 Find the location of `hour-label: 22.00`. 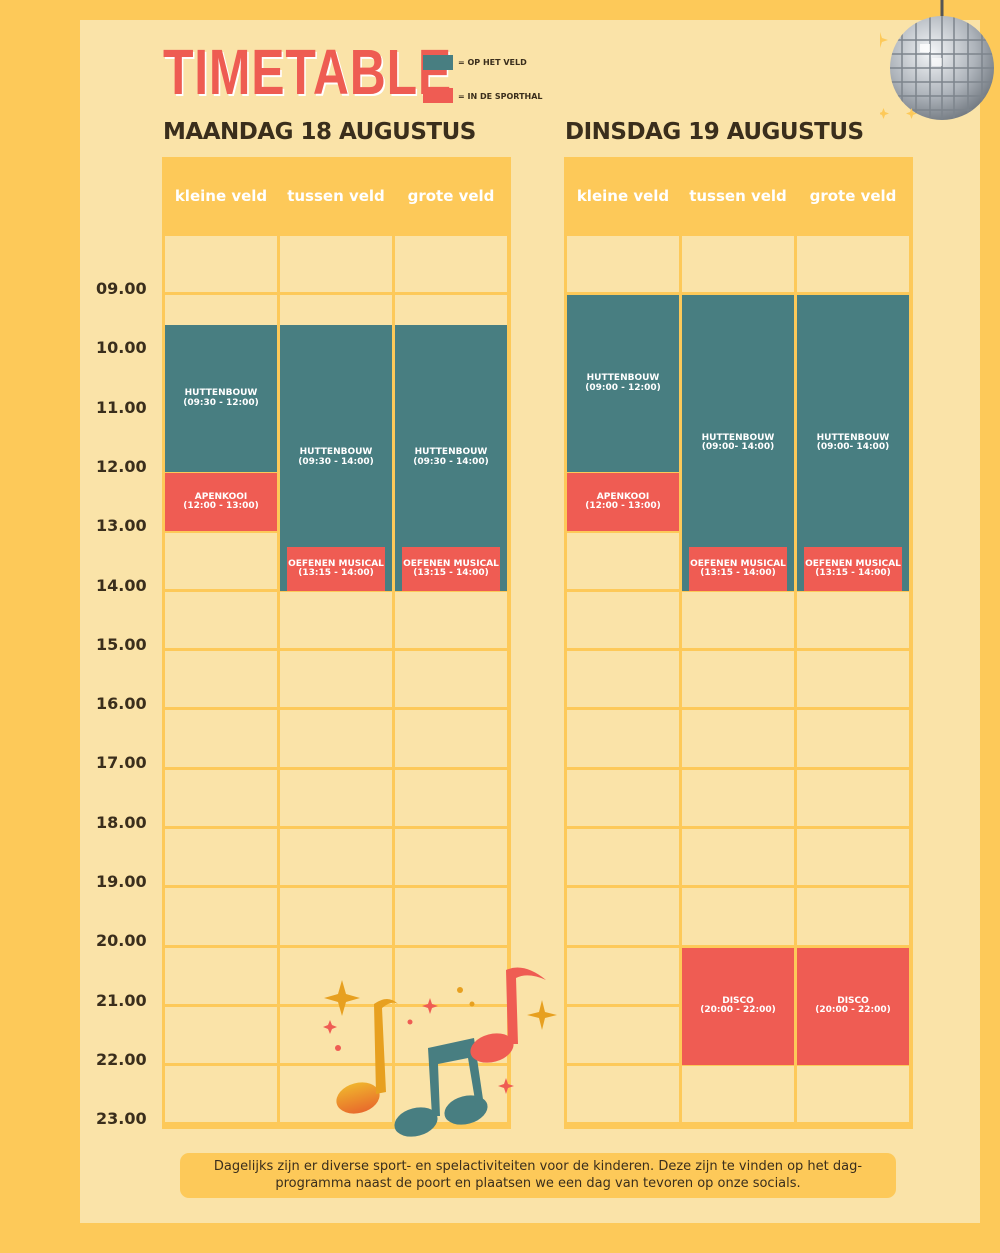

hour-label: 22.00 is located at coordinates (121, 1059).